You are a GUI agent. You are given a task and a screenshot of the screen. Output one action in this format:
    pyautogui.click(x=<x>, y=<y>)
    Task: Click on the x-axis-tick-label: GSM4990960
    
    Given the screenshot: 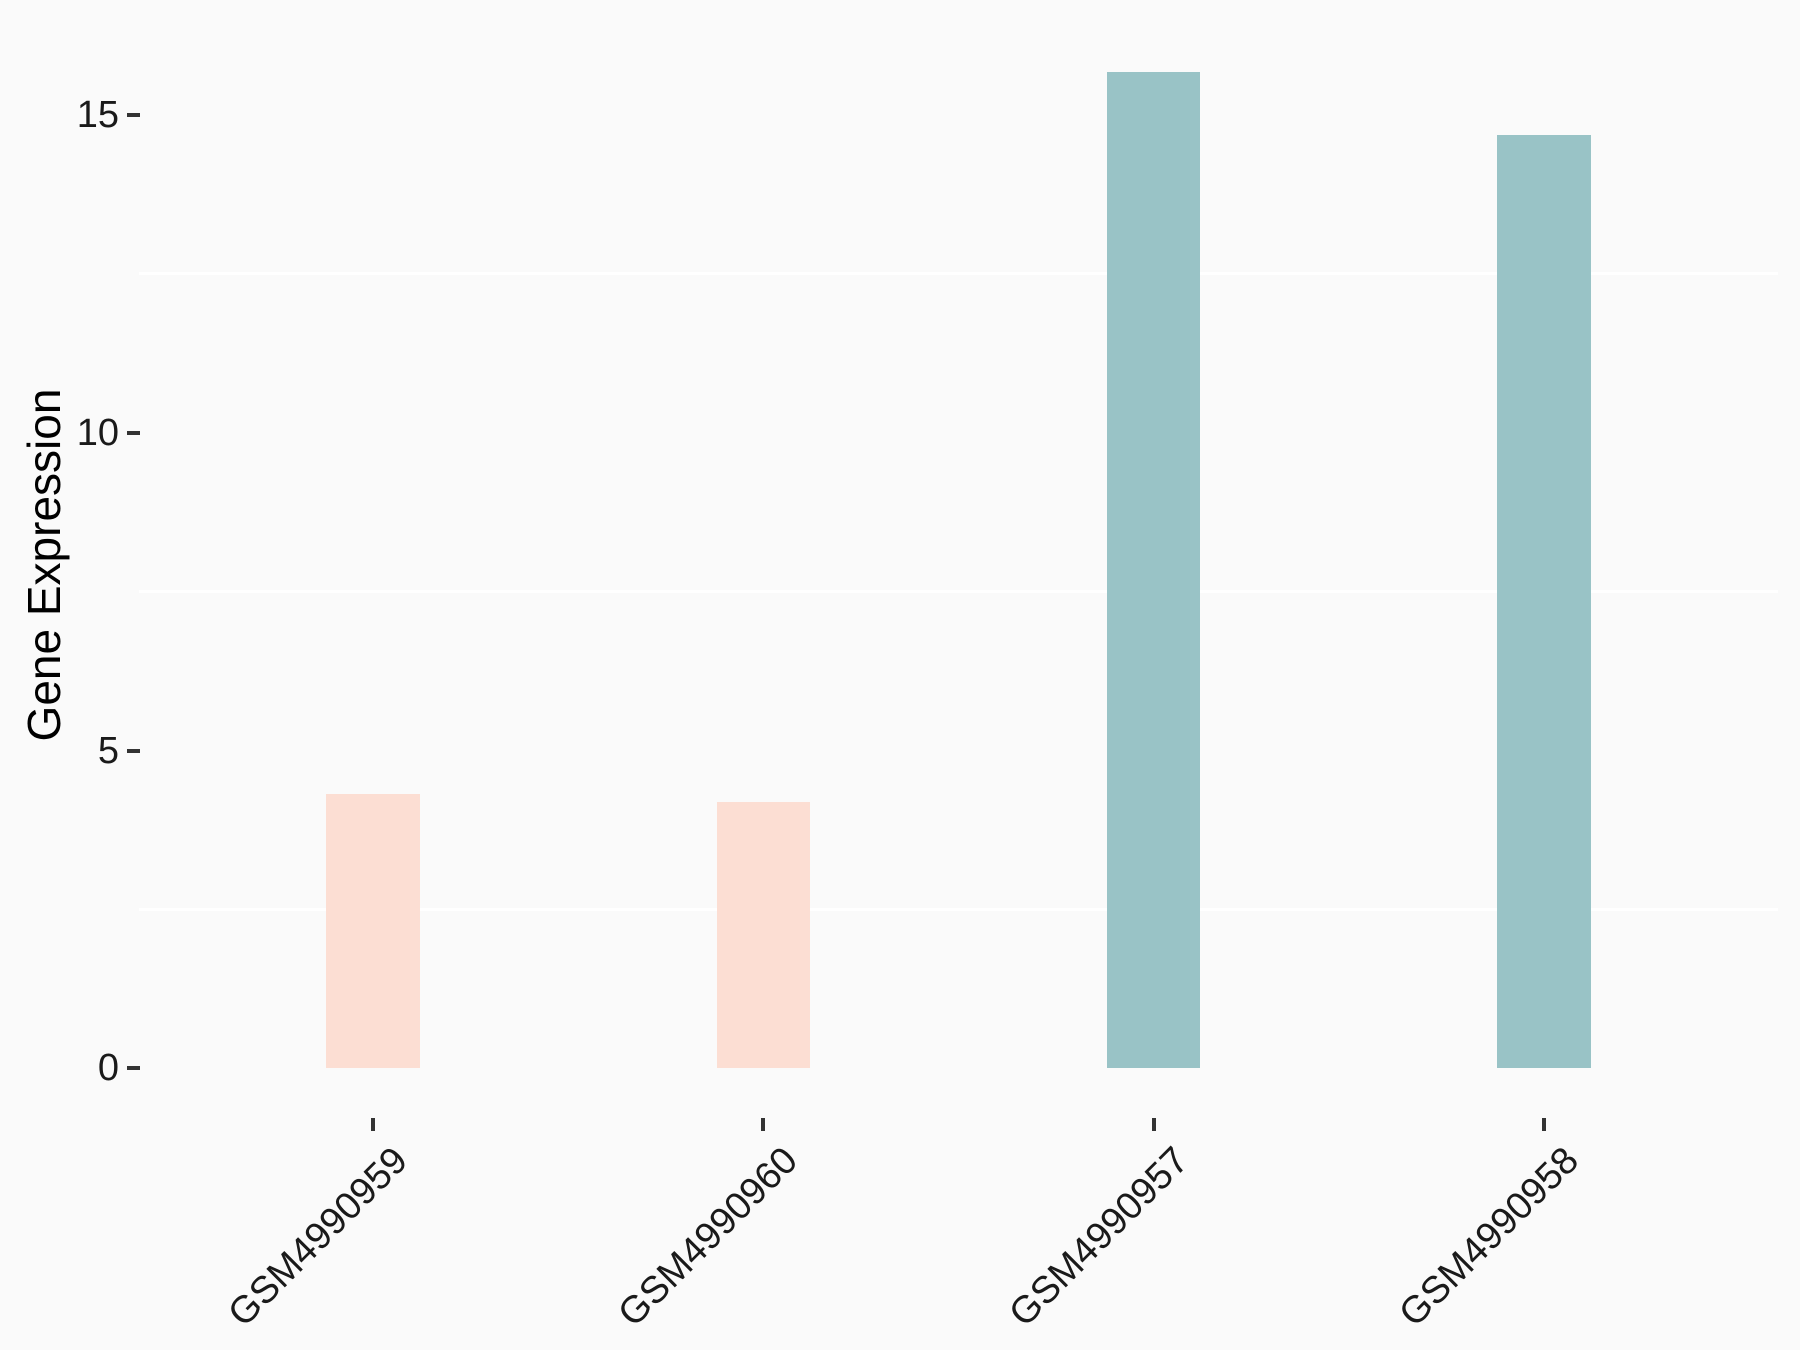 What is the action you would take?
    pyautogui.click(x=708, y=1237)
    